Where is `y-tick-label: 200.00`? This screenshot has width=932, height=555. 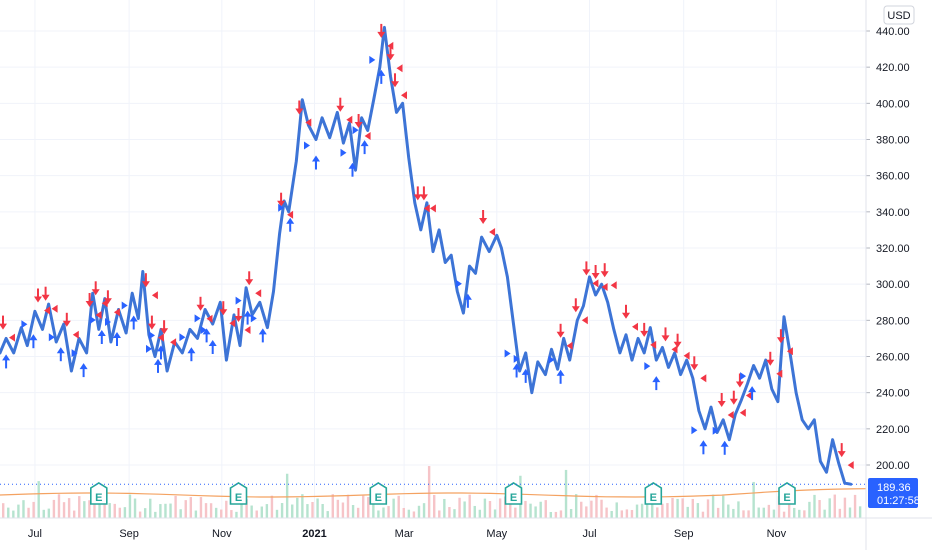
y-tick-label: 200.00 is located at coordinates (893, 466).